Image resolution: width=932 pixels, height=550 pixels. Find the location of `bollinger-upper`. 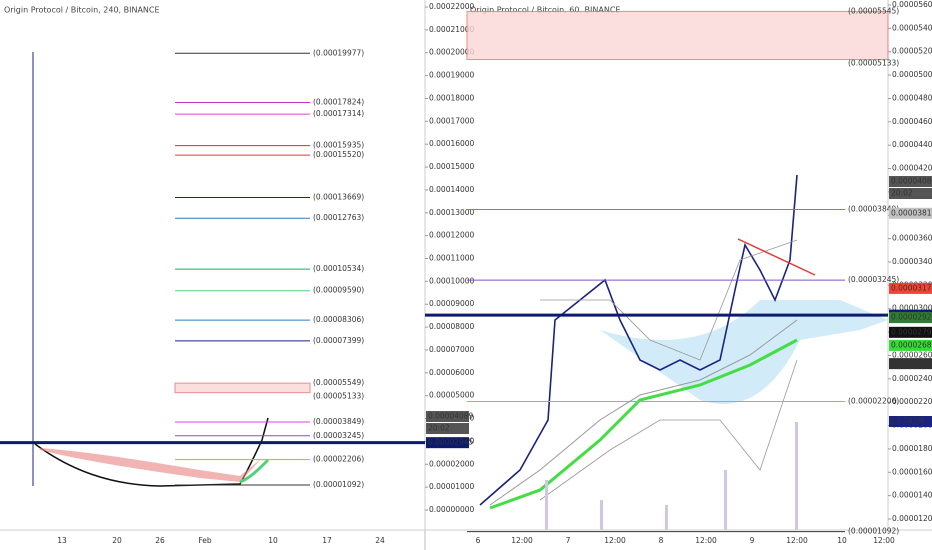

bollinger-upper is located at coordinates (669, 300).